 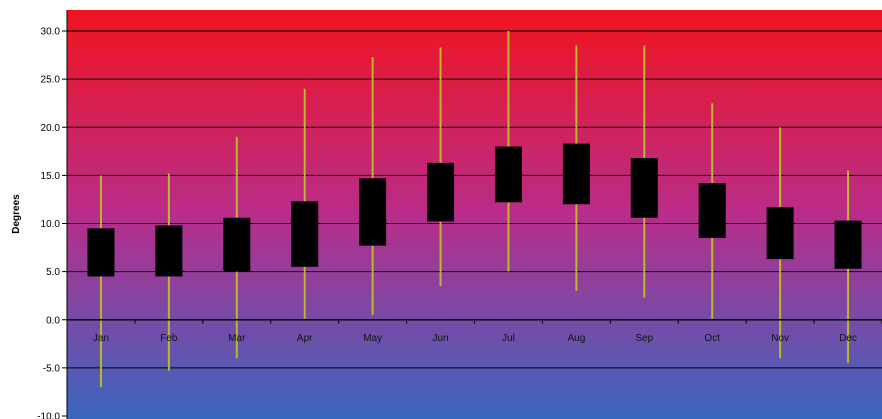 What do you see at coordinates (51, 224) in the screenshot?
I see `y-tick-label: 10.0` at bounding box center [51, 224].